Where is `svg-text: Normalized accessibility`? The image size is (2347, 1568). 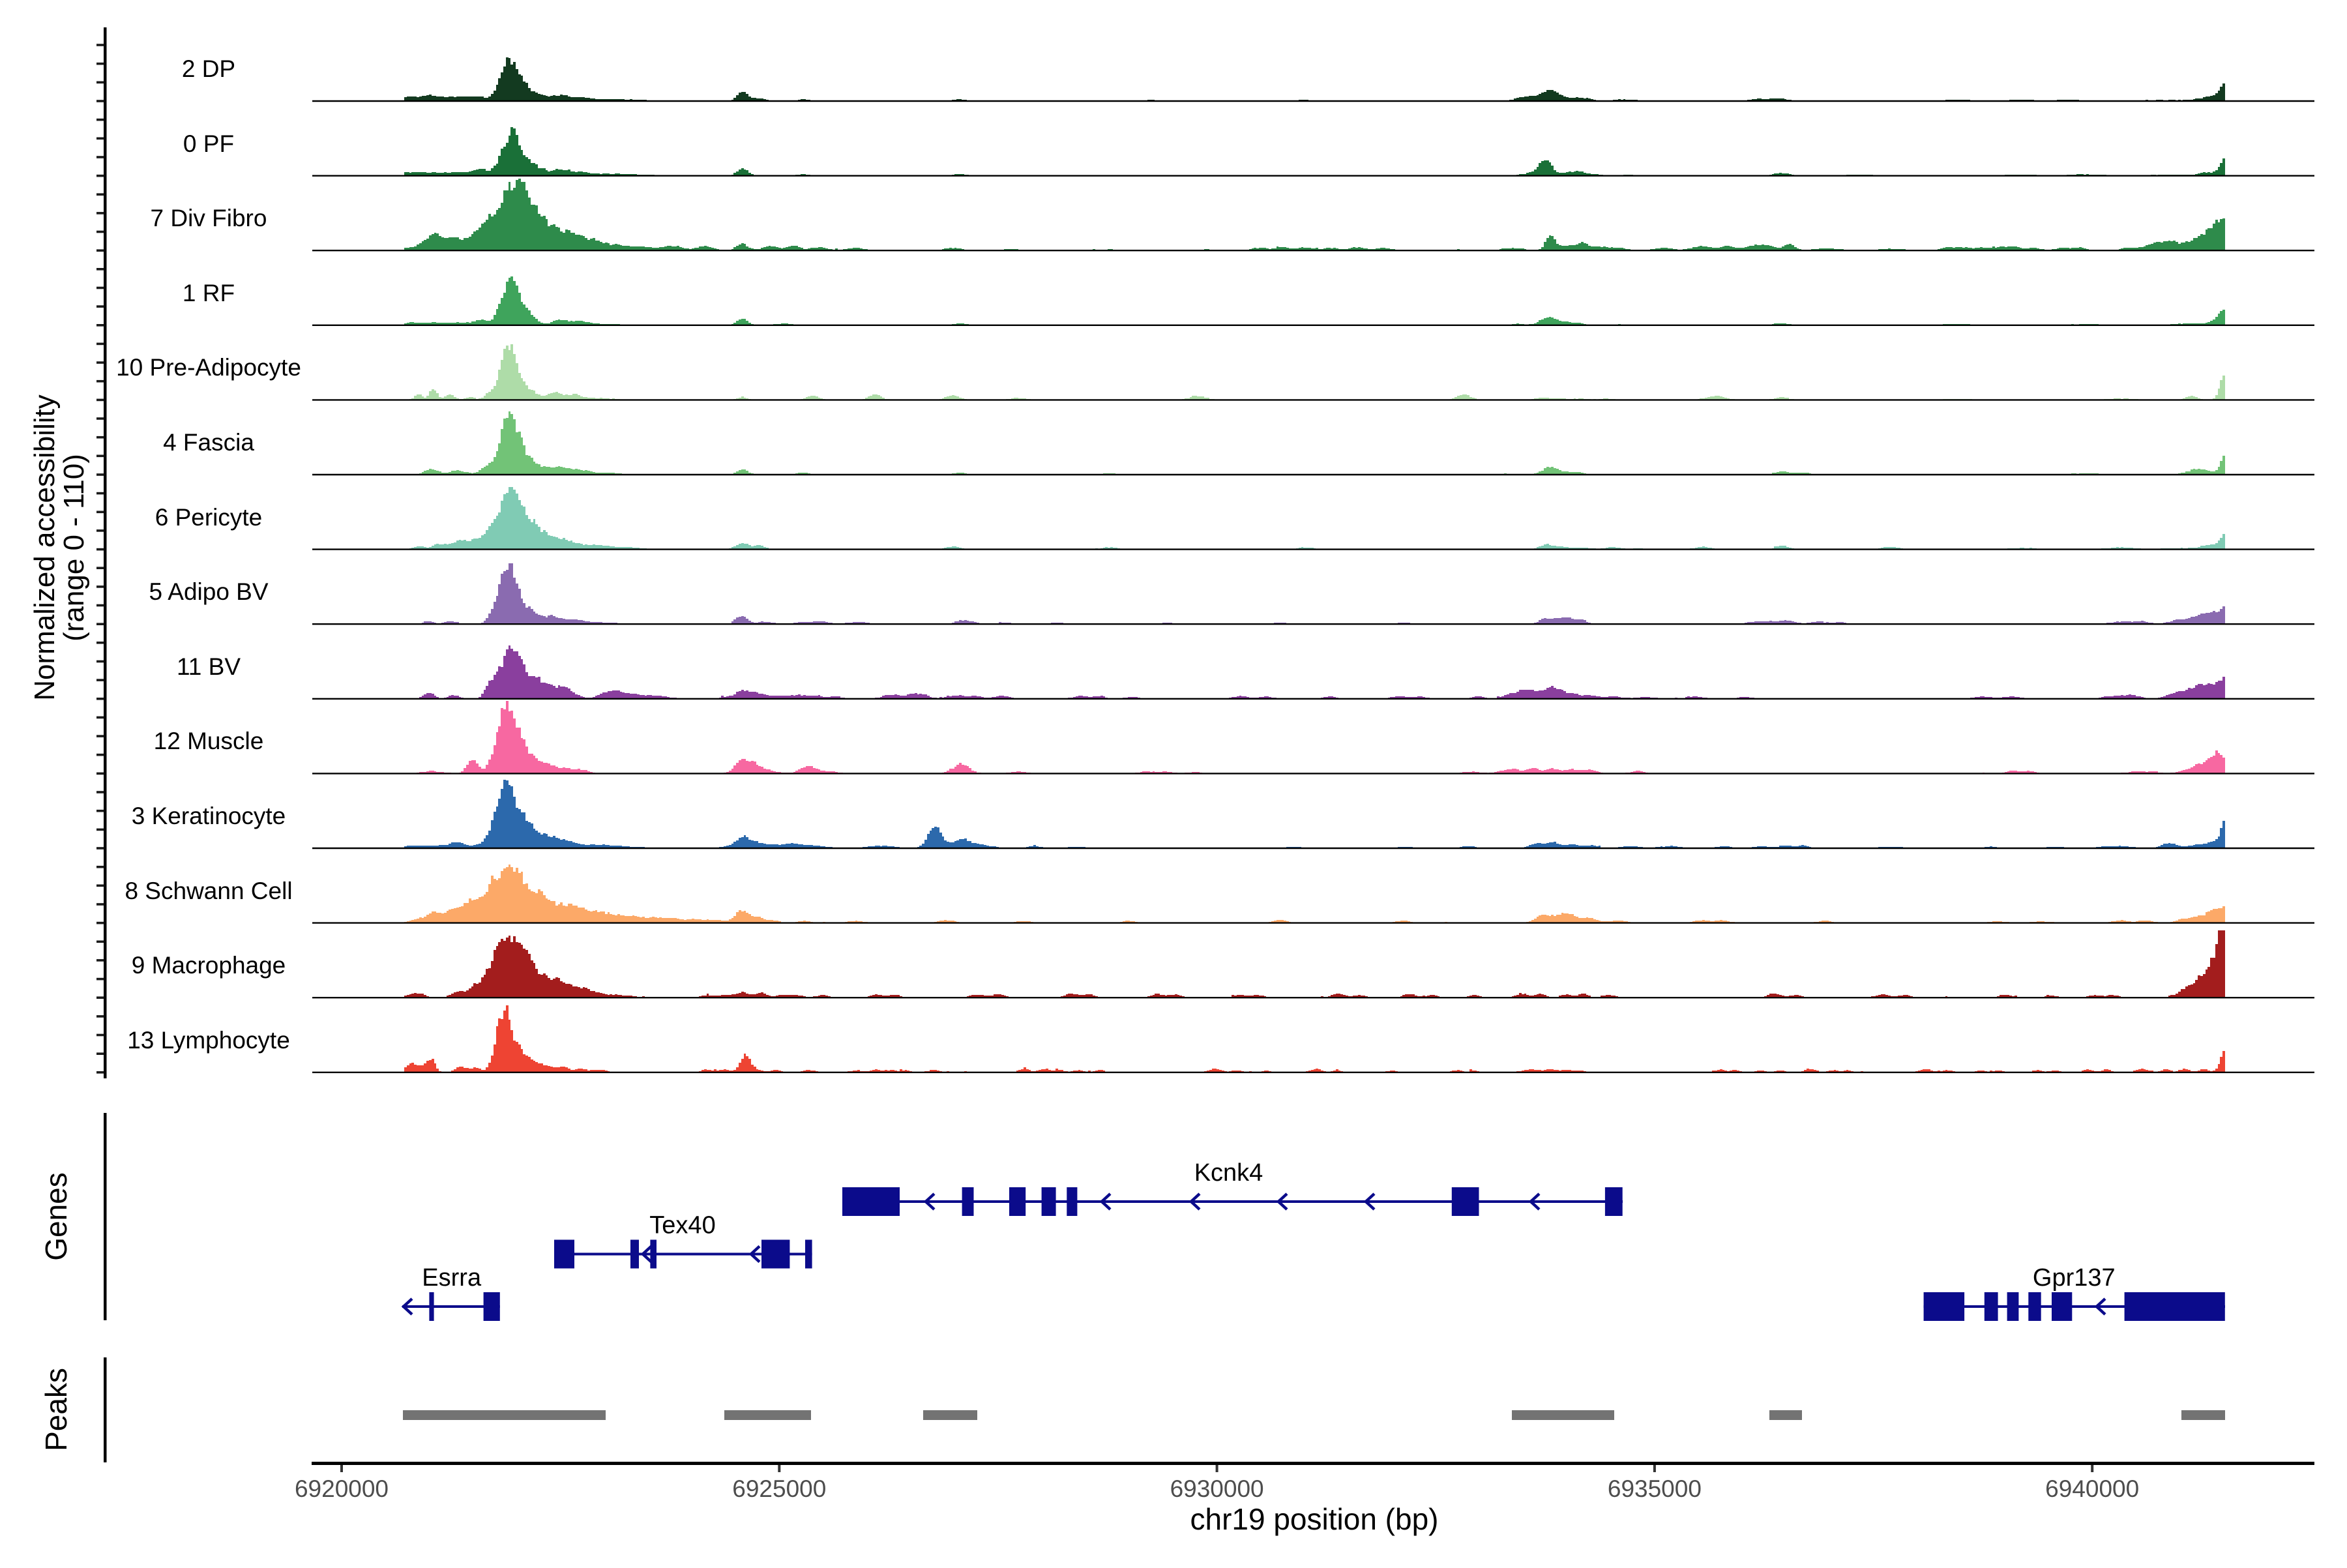
svg-text: Normalized accessibility is located at coordinates (45, 547).